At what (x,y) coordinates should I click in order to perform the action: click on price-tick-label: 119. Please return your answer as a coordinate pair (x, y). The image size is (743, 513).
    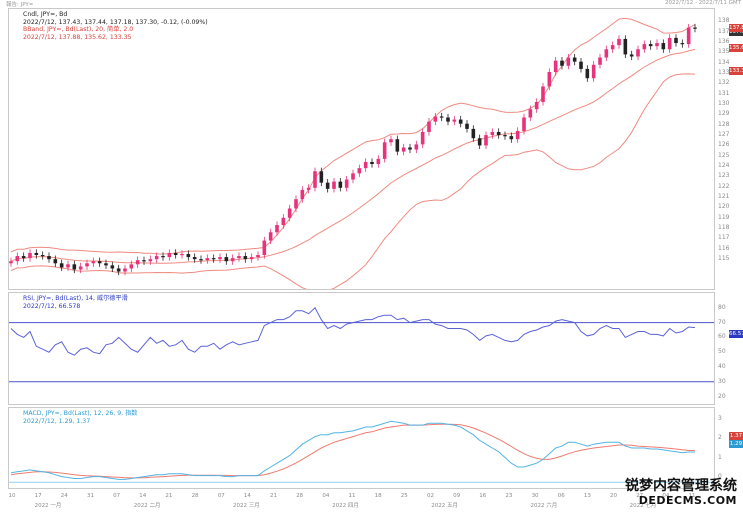
    Looking at the image, I should click on (724, 217).